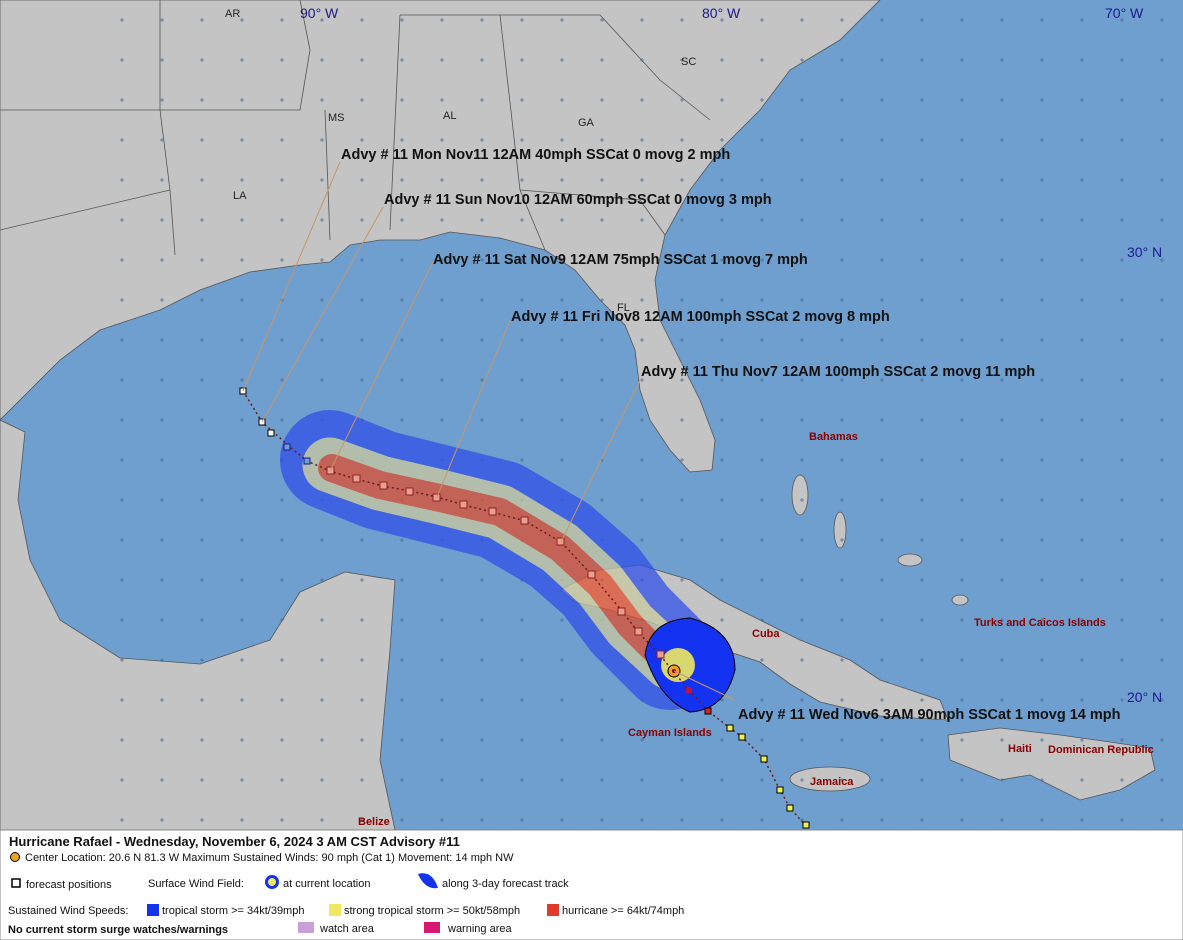 The width and height of the screenshot is (1183, 940). I want to click on swatch, so click(153, 910).